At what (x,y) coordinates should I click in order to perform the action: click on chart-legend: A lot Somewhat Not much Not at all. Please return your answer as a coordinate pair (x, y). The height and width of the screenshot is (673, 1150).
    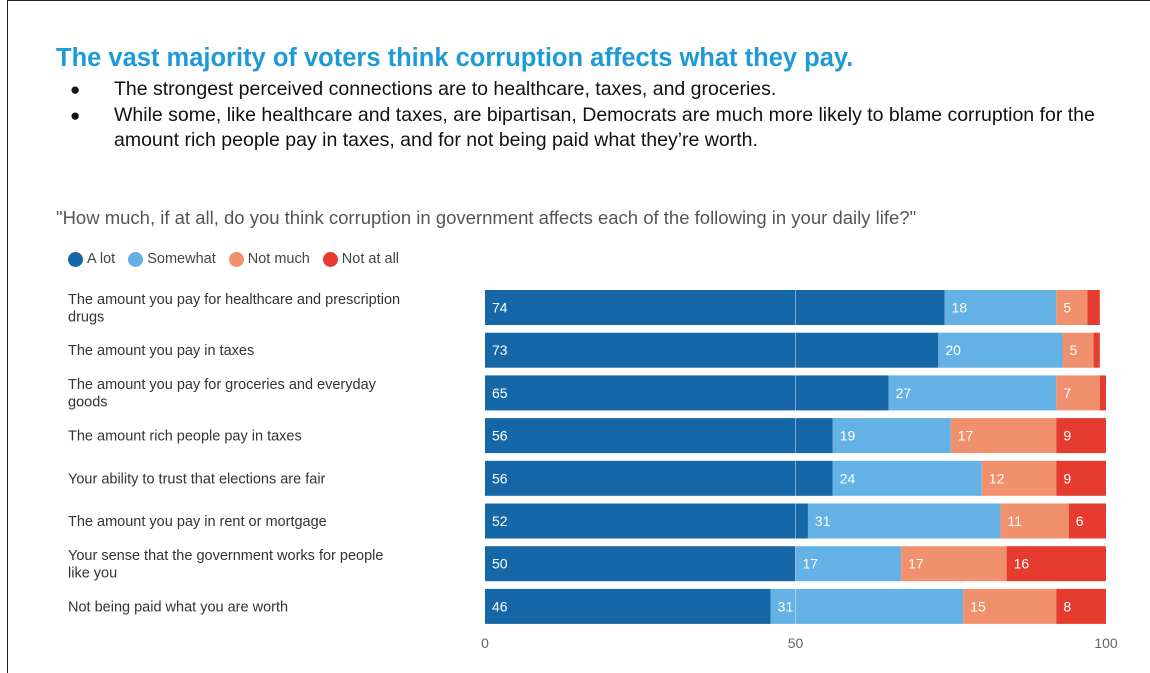
    Looking at the image, I should click on (240, 259).